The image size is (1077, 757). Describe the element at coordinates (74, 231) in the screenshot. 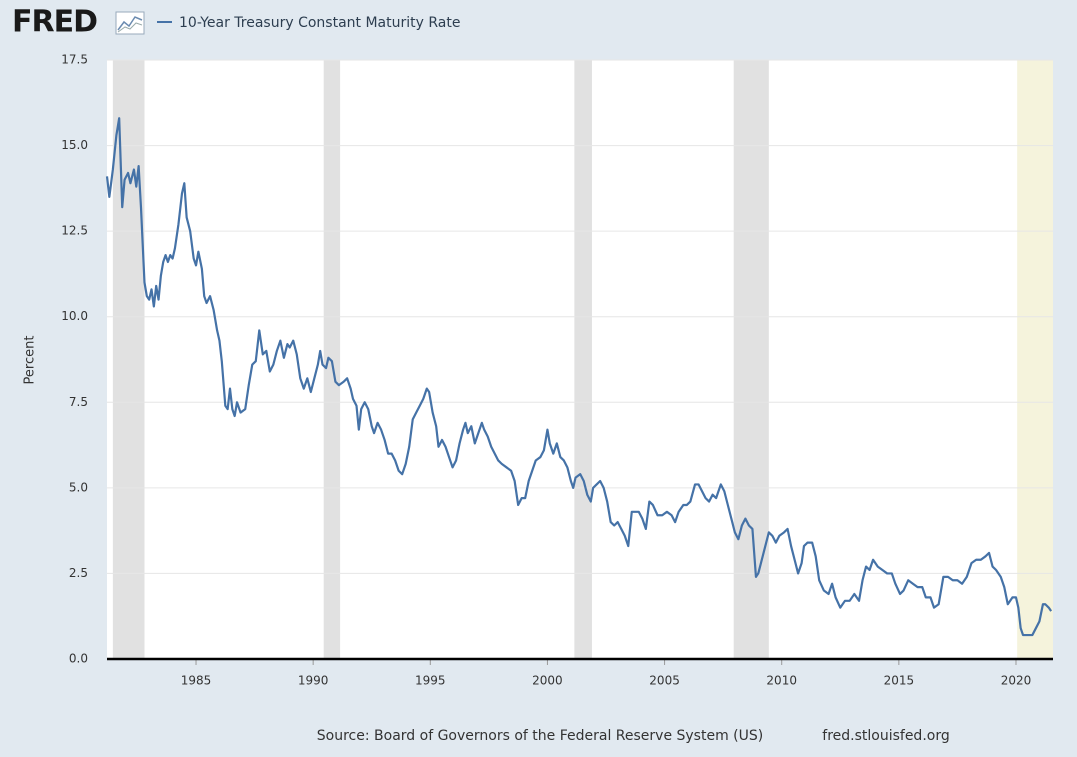

I see `y-tick-label: 12.5` at that location.